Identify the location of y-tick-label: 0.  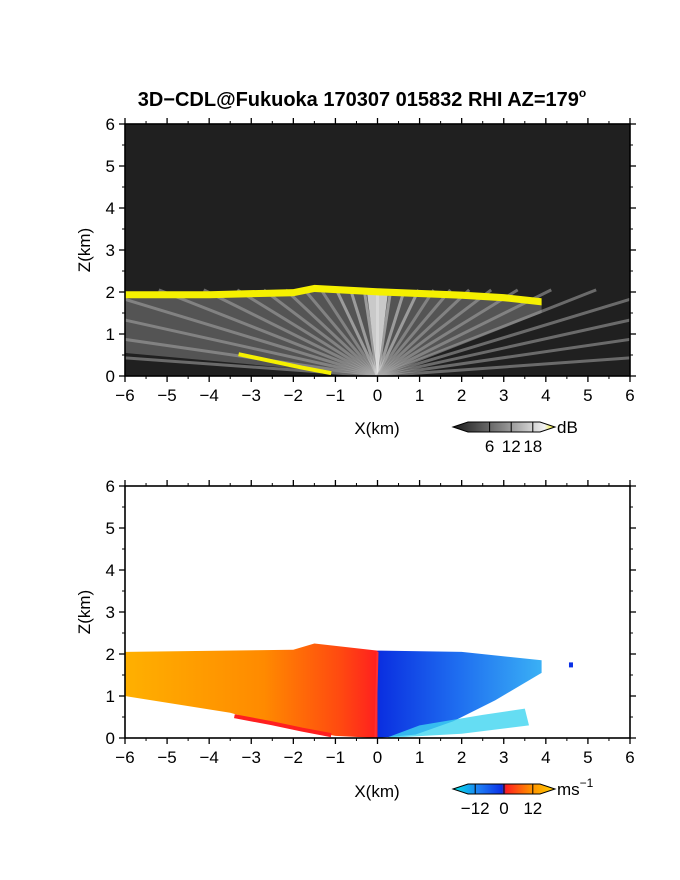
(110, 376).